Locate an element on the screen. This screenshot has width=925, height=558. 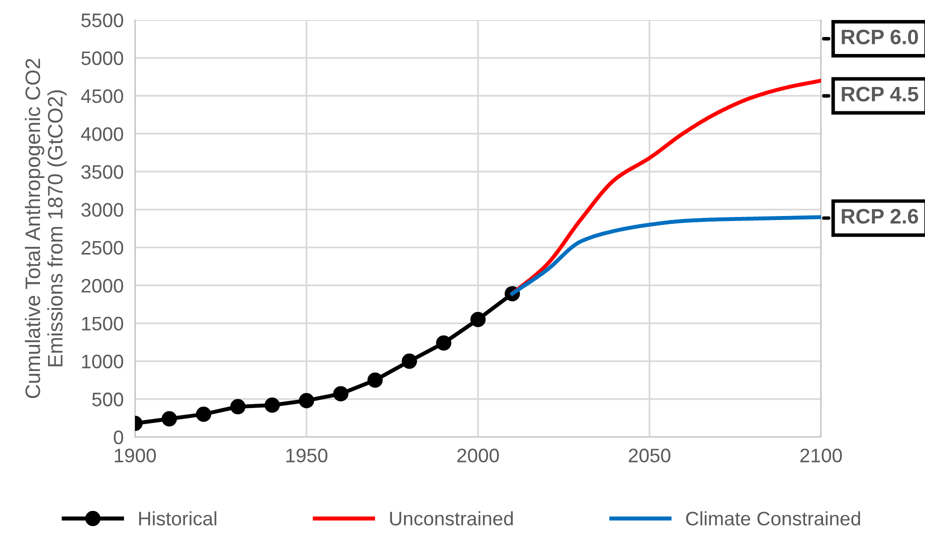
x-tick-label: 2000 is located at coordinates (478, 455).